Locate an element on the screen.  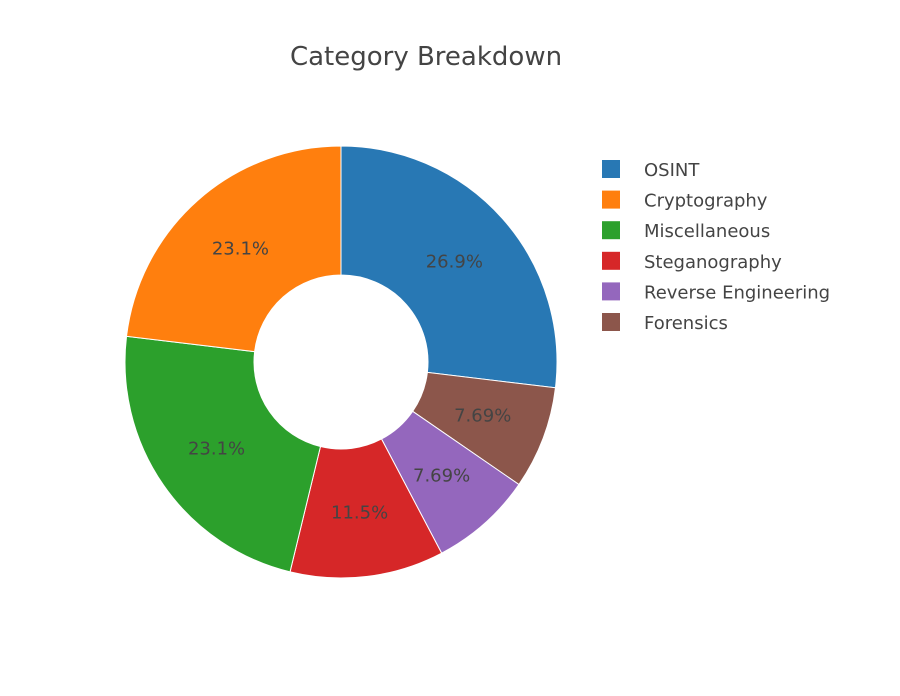
legend-label-osint: OSINT is located at coordinates (672, 170).